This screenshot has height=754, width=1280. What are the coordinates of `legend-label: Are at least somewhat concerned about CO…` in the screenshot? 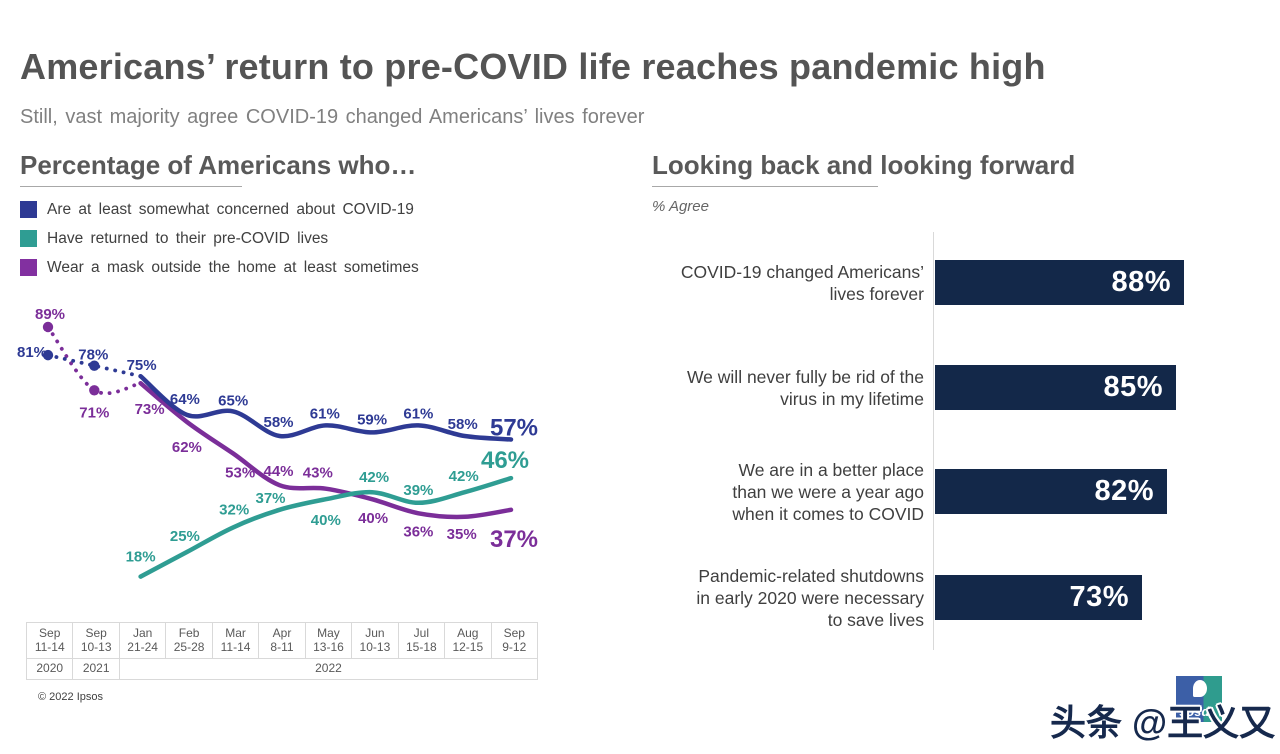 It's located at (230, 209).